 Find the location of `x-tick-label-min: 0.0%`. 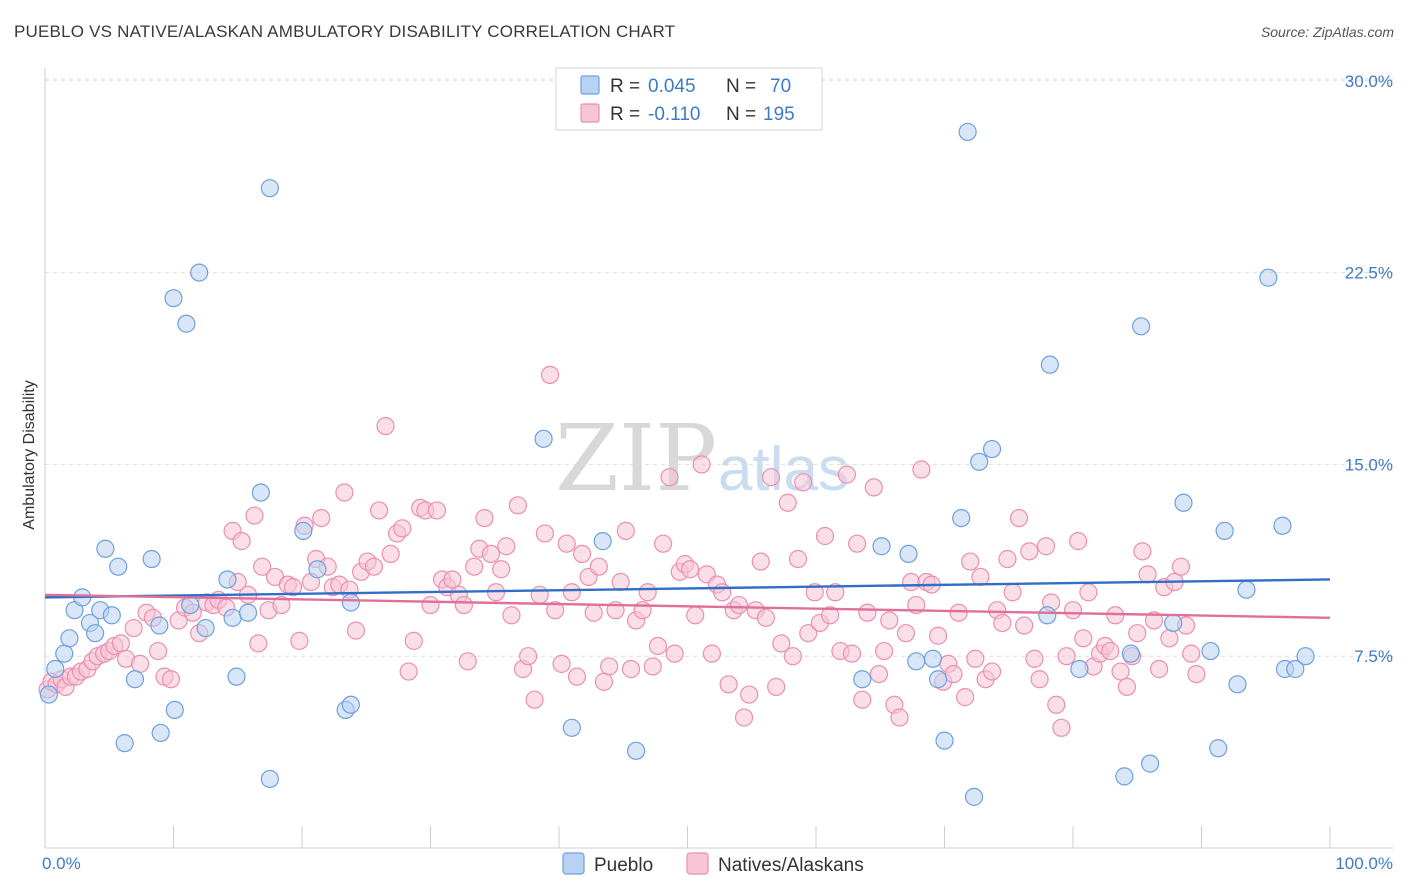

x-tick-label-min: 0.0% is located at coordinates (61, 863).